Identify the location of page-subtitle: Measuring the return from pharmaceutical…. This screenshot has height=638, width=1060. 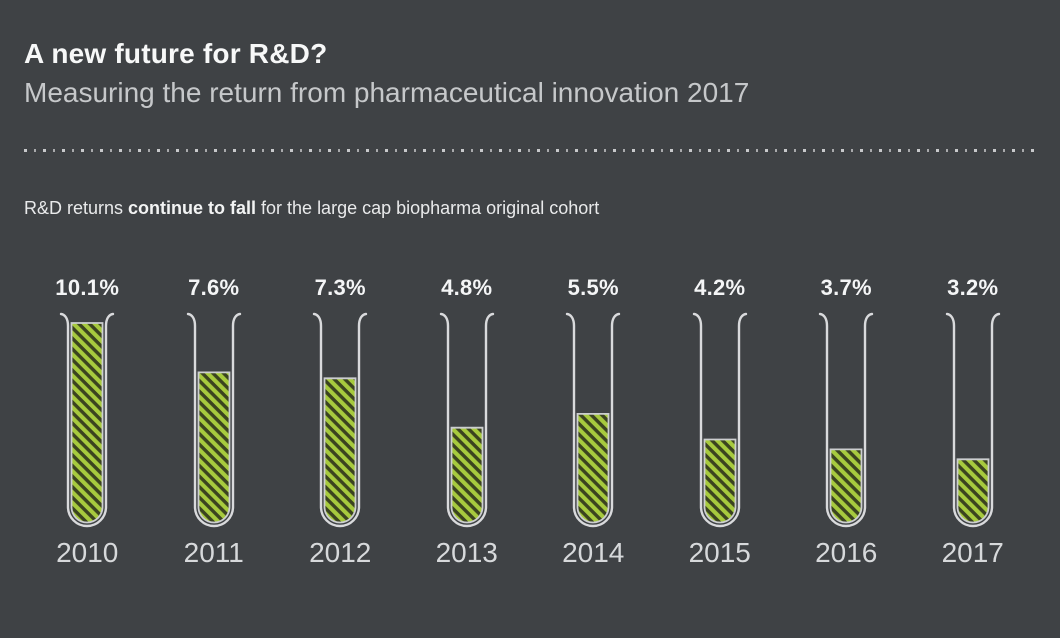
(387, 93).